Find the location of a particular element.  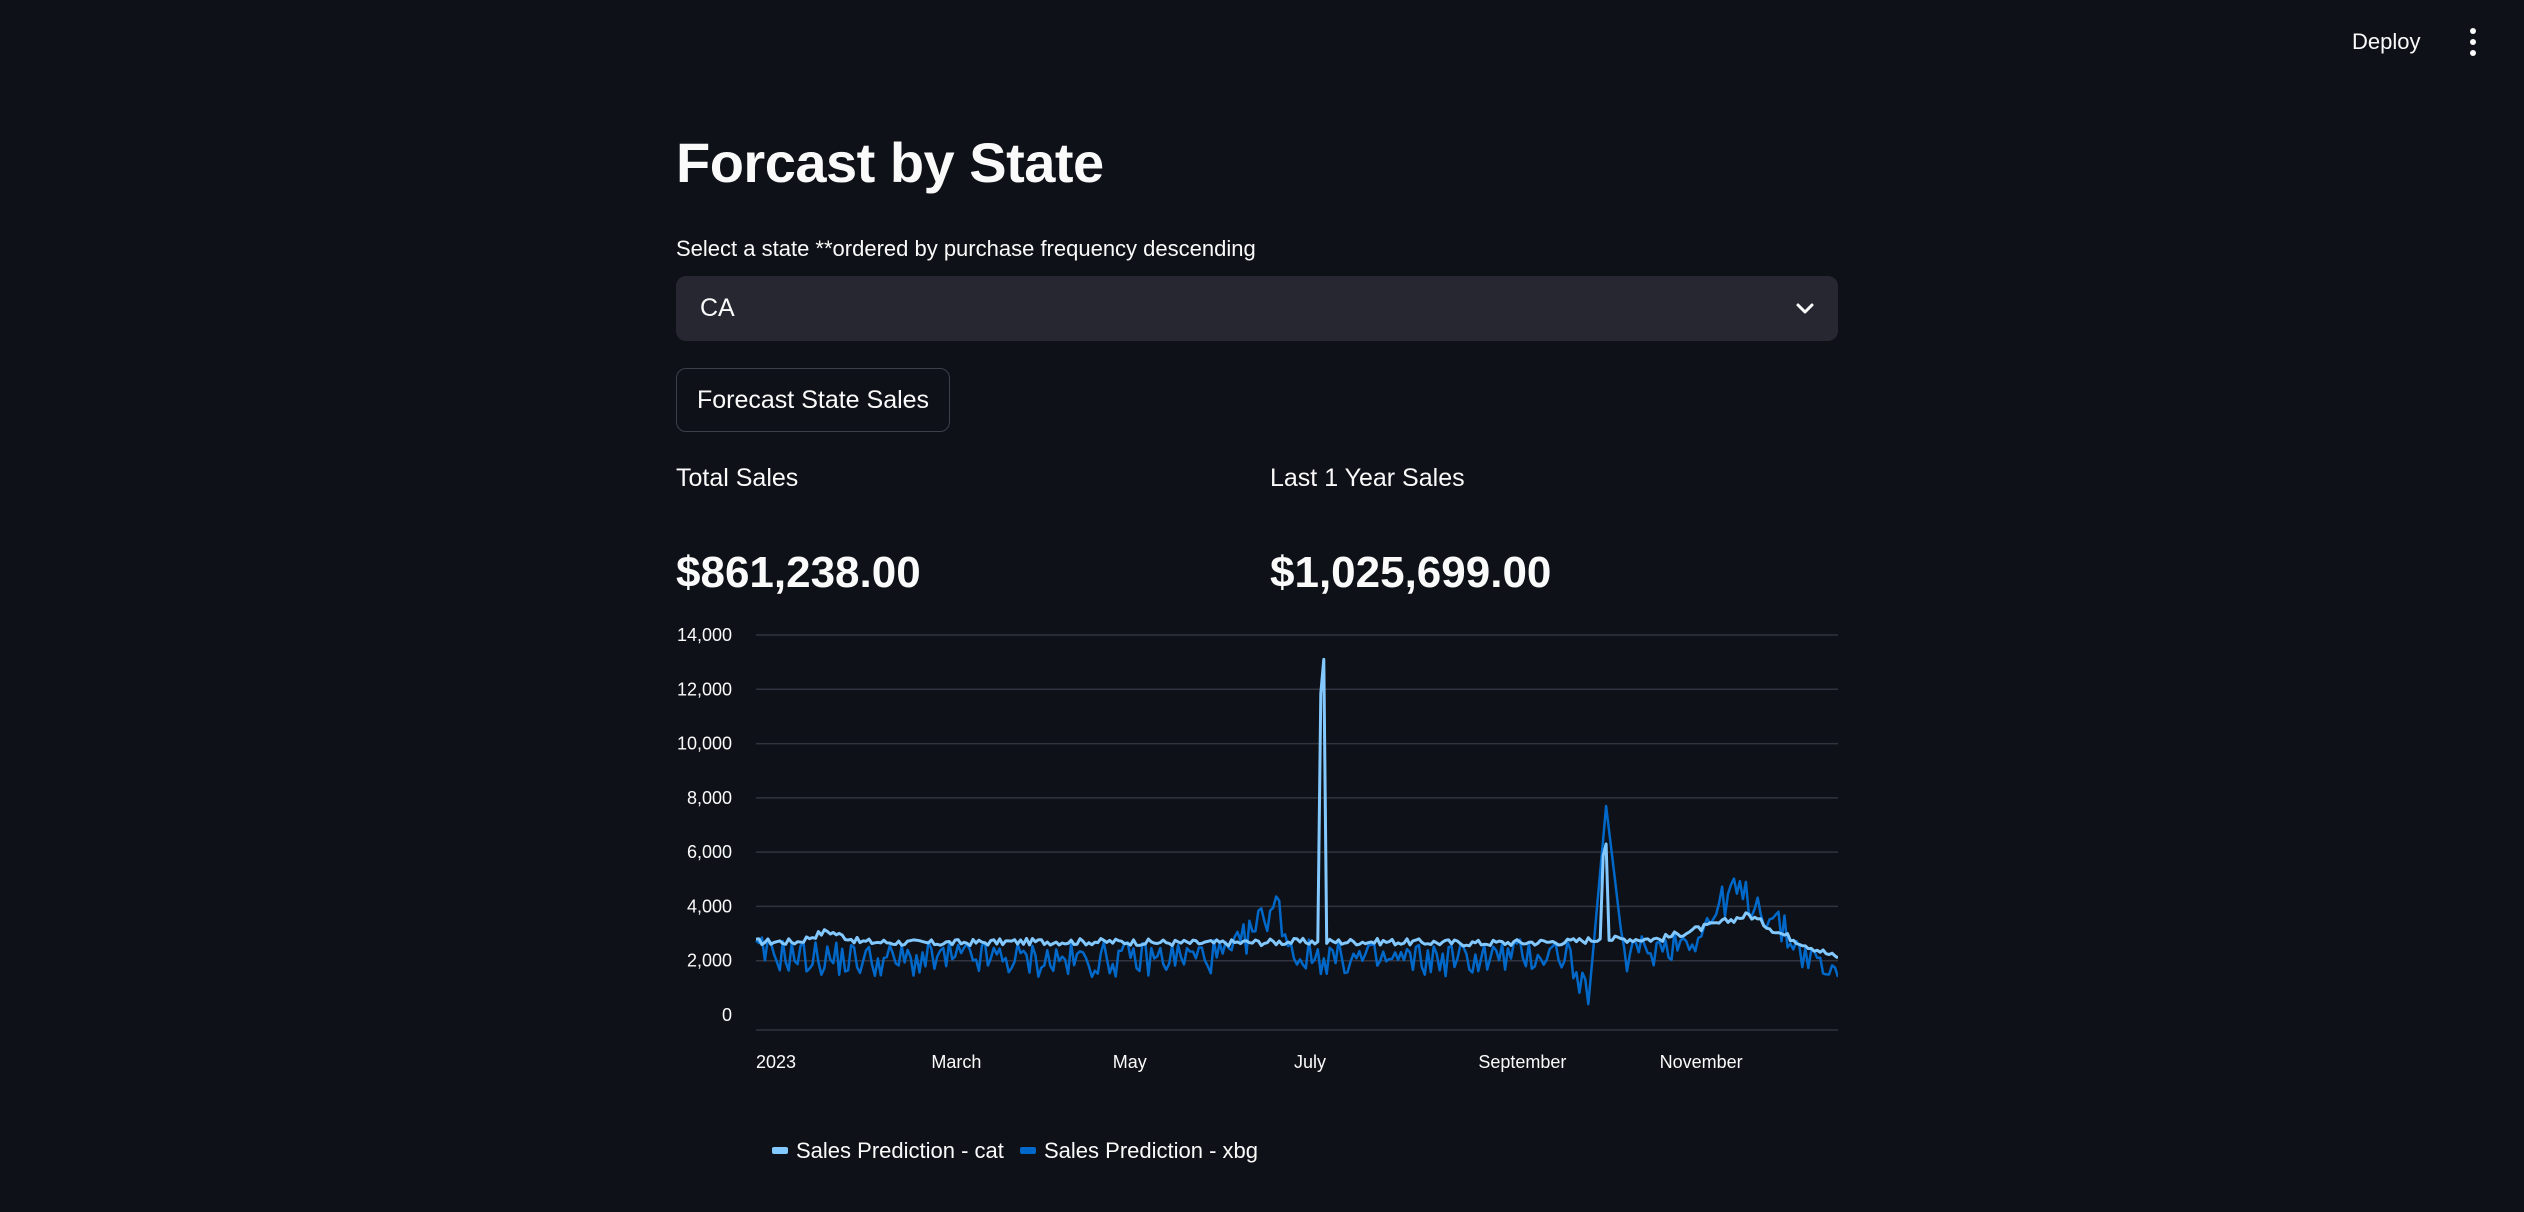

last-year-sales-value: $1,025,699.00 is located at coordinates (1411, 572).